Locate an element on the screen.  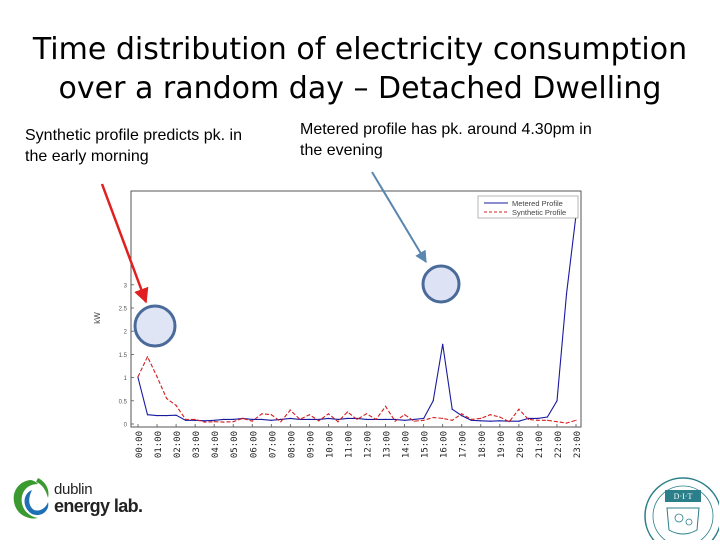
metered-peak-arrow is located at coordinates (399, 217).